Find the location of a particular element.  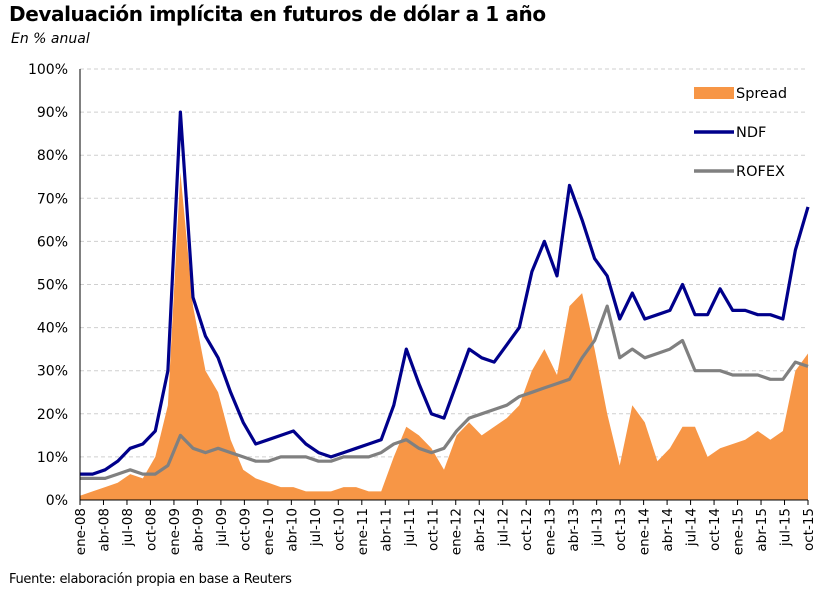

x-tick-label: oct-11 is located at coordinates (433, 529).